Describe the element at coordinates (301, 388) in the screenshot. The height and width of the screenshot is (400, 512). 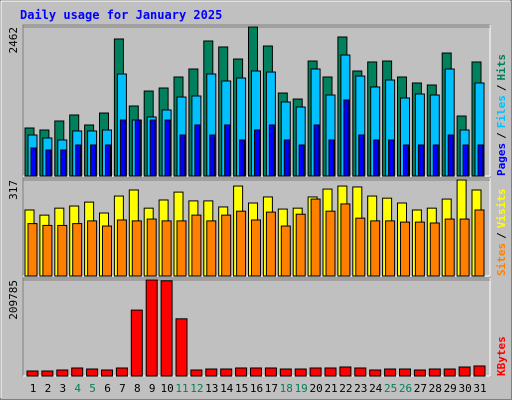
I see `x-tick-label: 19` at that location.